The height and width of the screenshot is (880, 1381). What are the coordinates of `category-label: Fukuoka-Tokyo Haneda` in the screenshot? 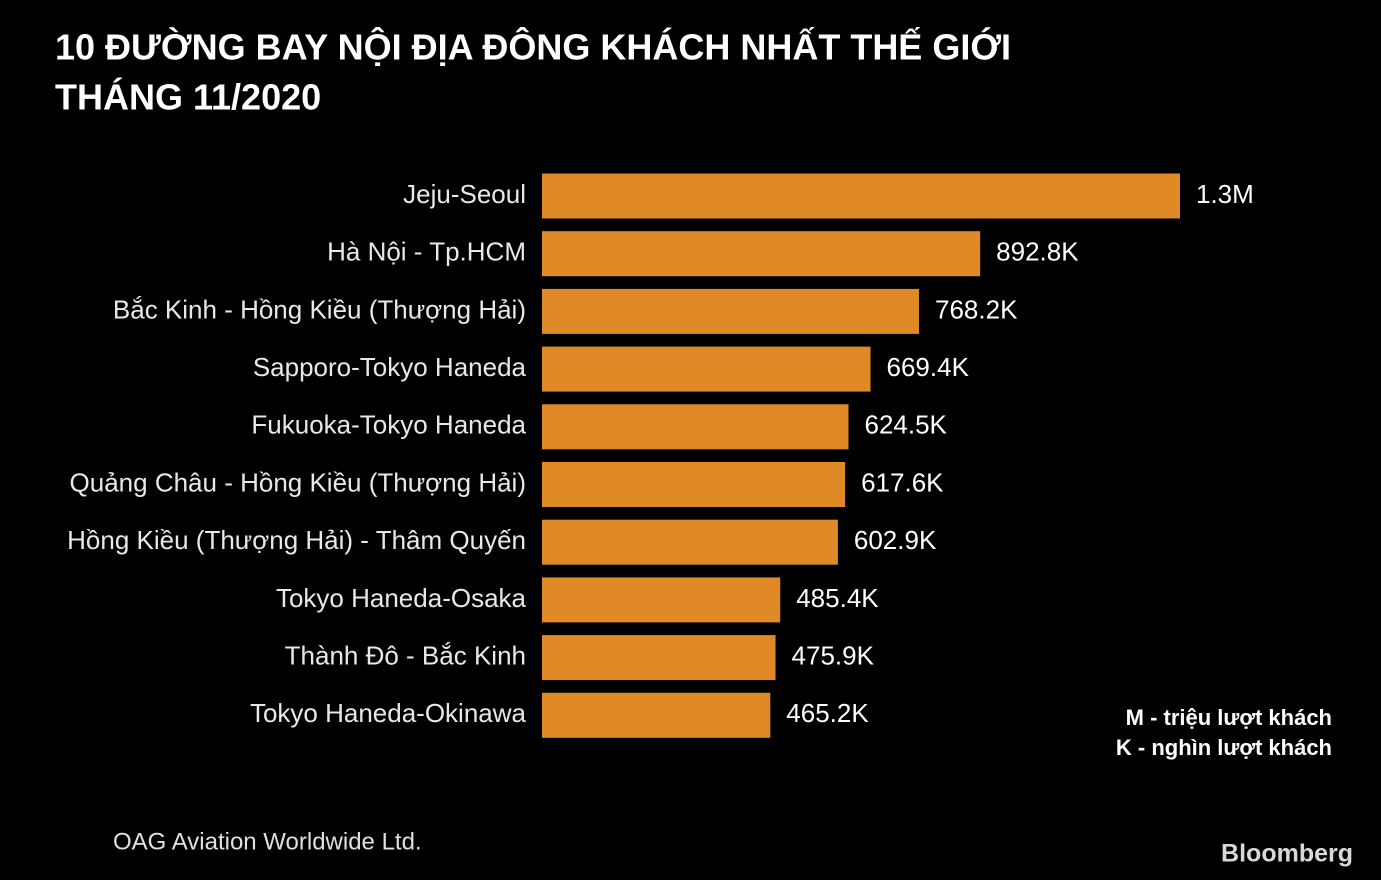 It's located at (388, 425).